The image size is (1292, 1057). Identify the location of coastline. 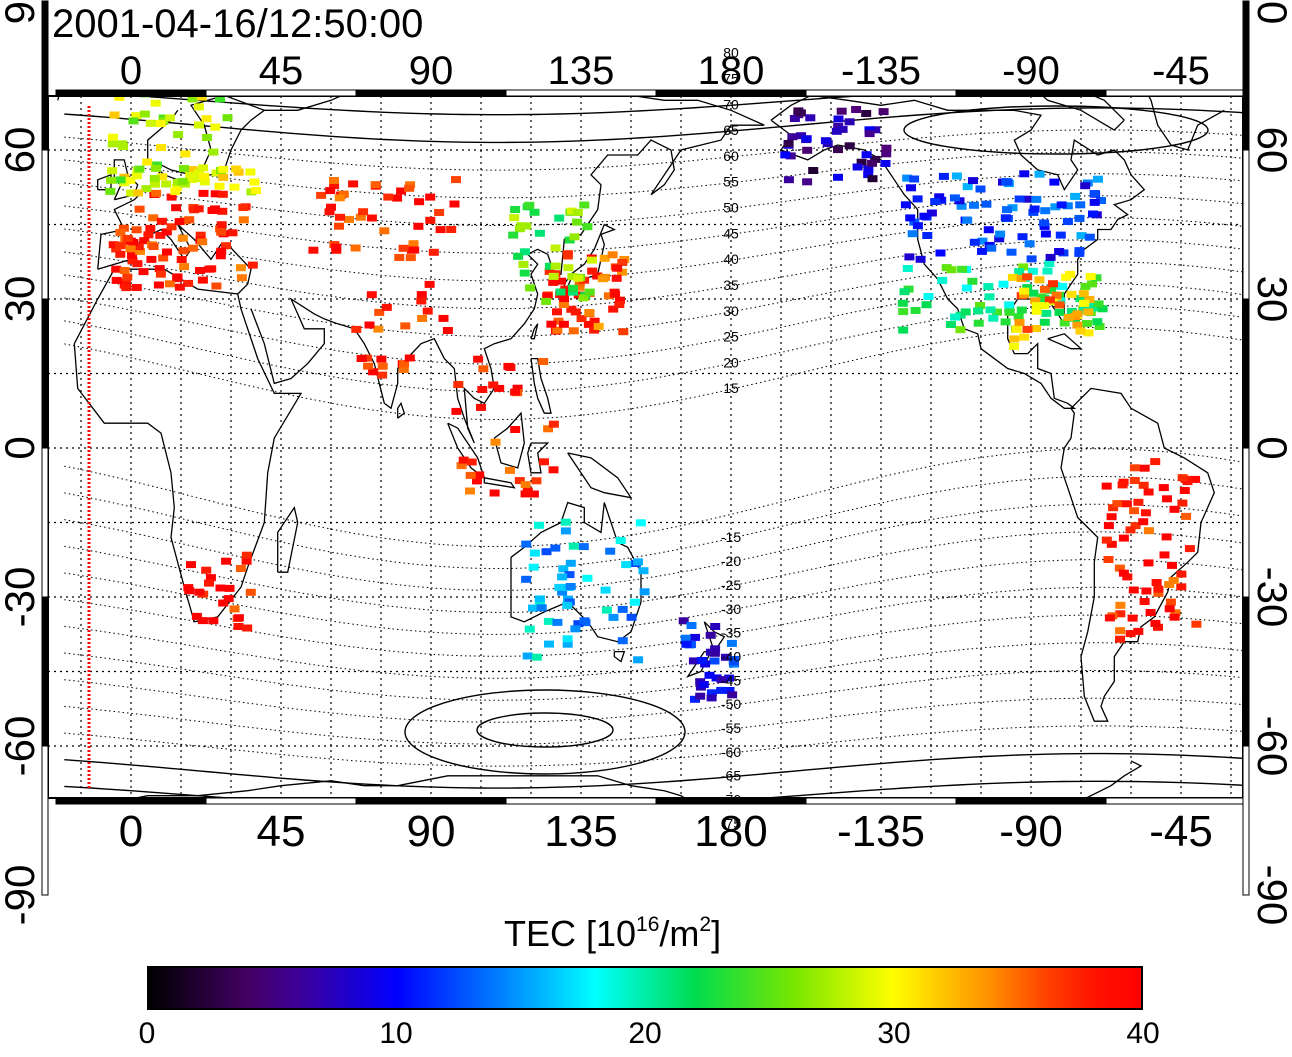
(466, 451).